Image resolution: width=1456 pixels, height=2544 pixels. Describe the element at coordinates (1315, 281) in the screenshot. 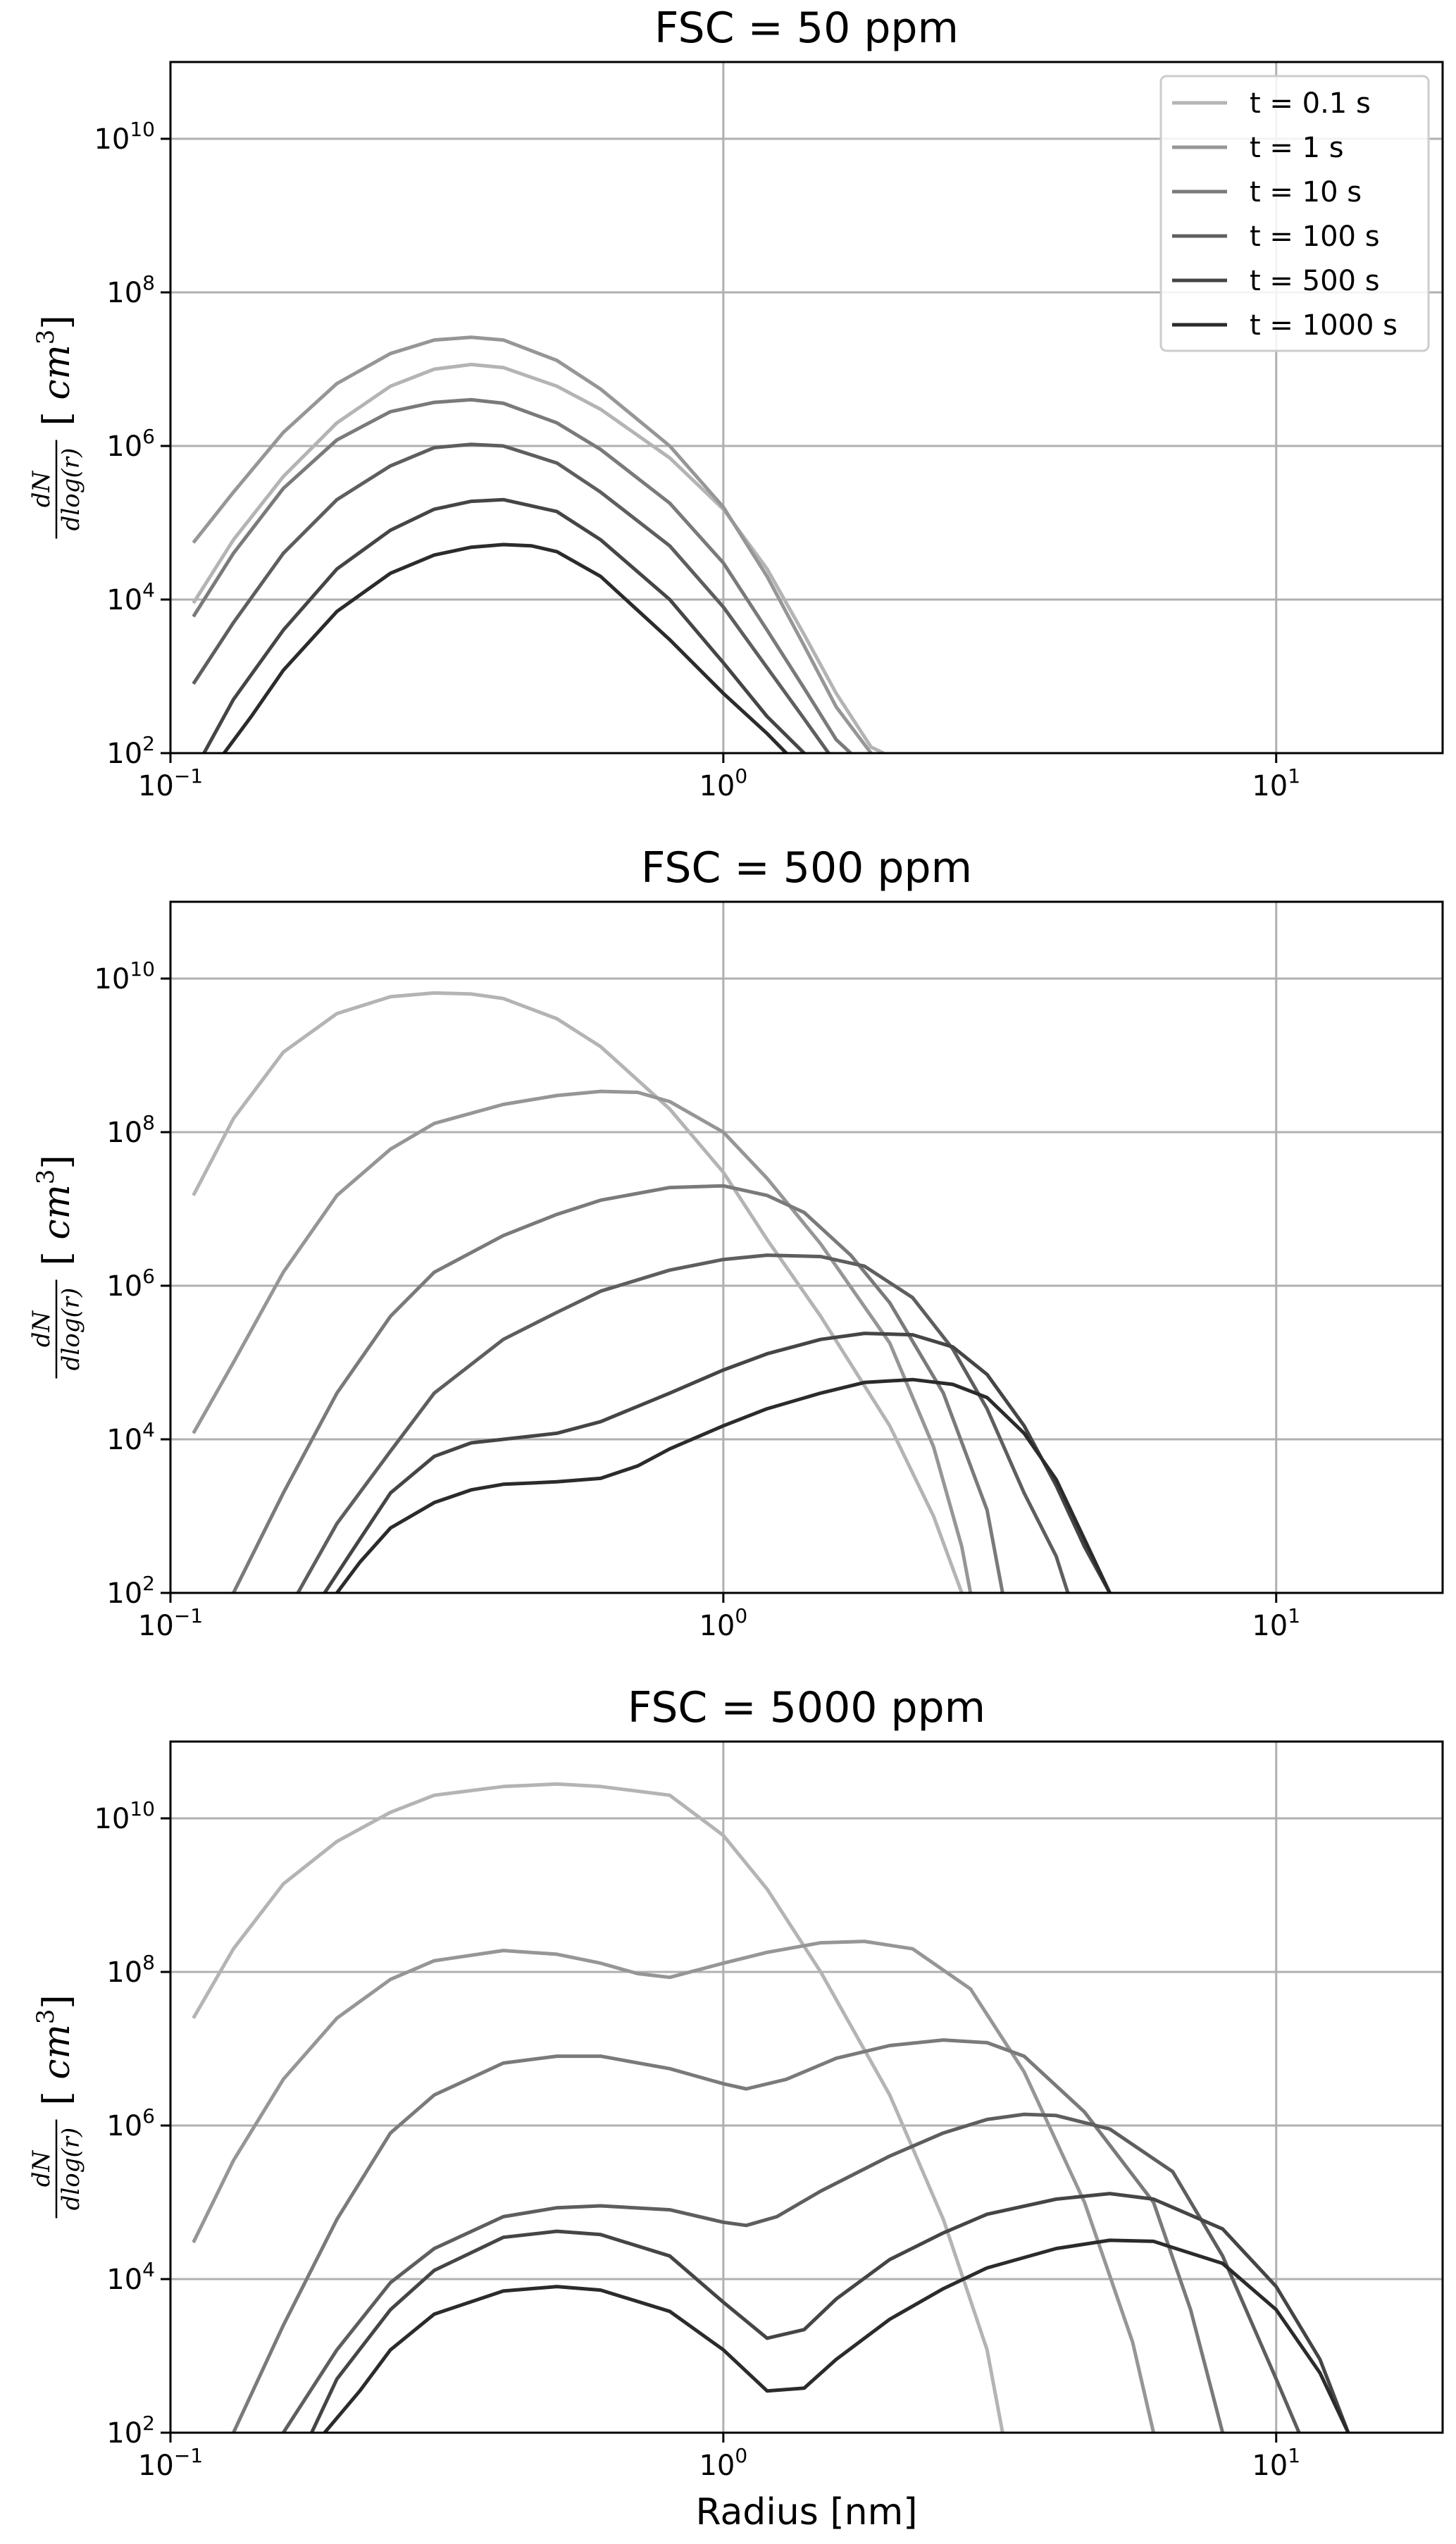

I see `legend-entry: t = 500 s` at that location.